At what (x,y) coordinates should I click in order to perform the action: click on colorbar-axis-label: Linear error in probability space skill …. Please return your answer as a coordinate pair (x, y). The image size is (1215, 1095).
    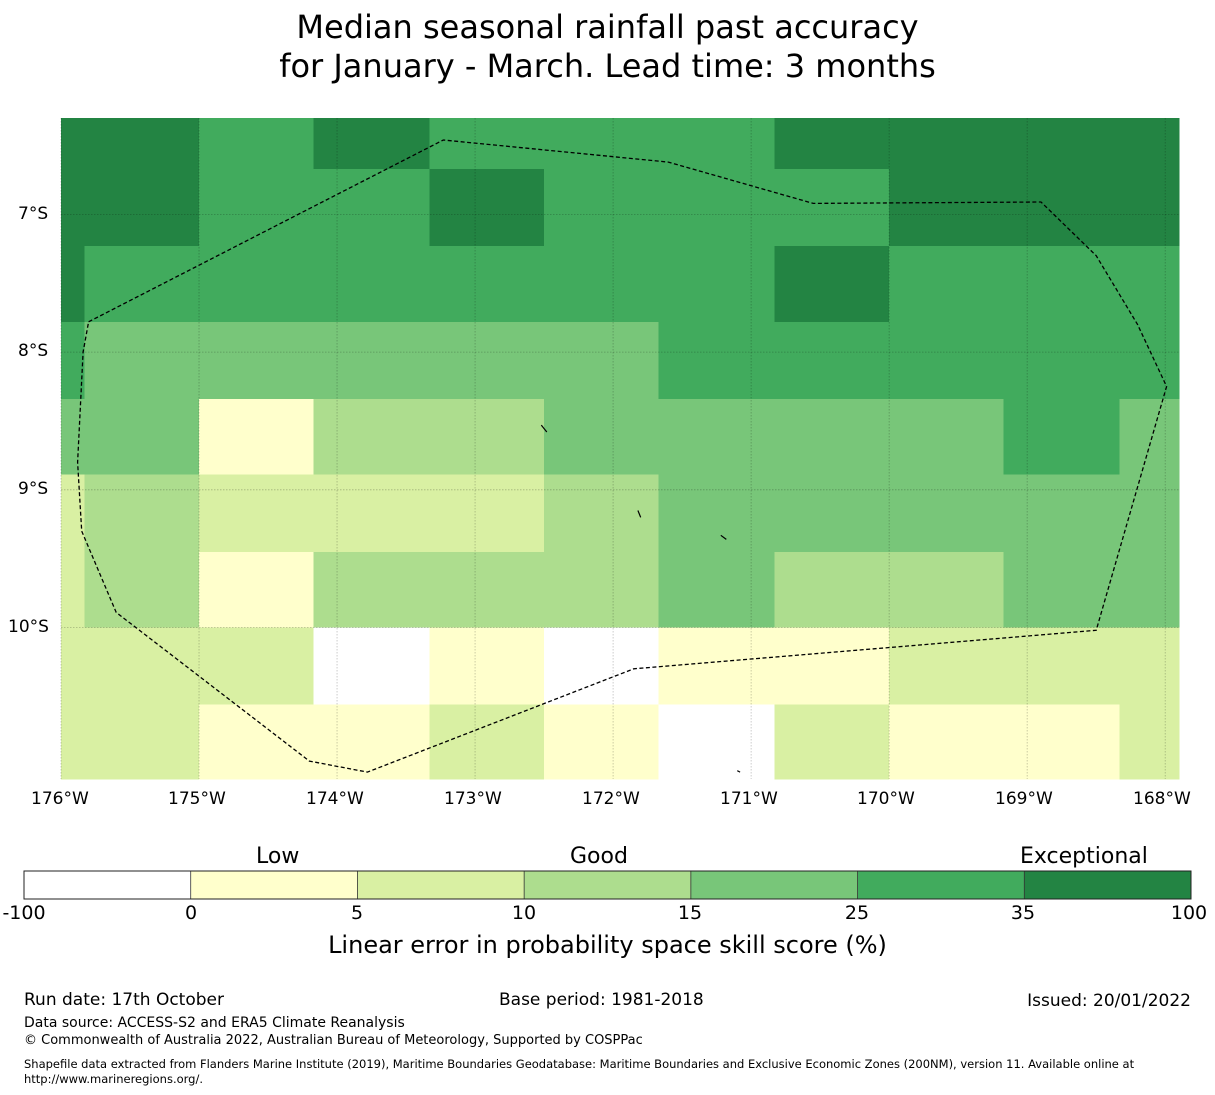
    Looking at the image, I should click on (607, 945).